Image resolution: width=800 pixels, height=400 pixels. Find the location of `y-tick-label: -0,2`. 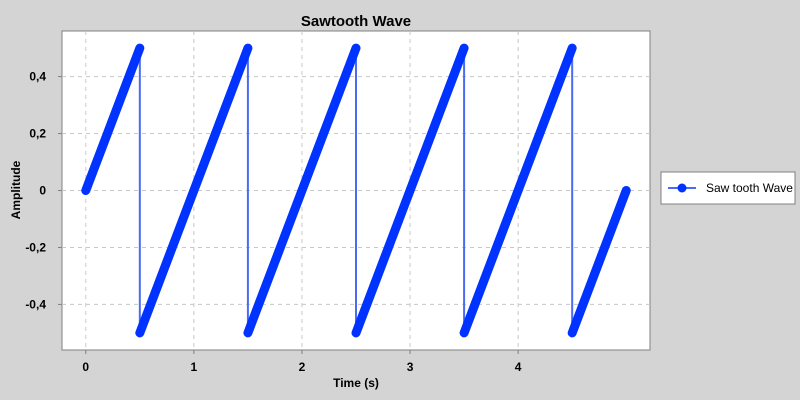

y-tick-label: -0,2 is located at coordinates (35, 247).